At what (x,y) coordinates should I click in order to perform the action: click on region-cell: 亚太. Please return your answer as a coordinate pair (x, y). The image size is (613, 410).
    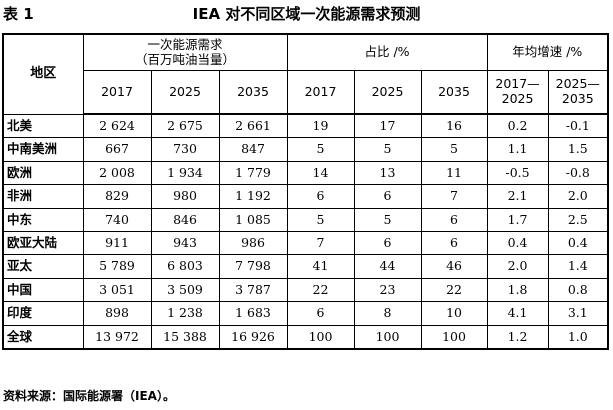
    Looking at the image, I should click on (43, 266).